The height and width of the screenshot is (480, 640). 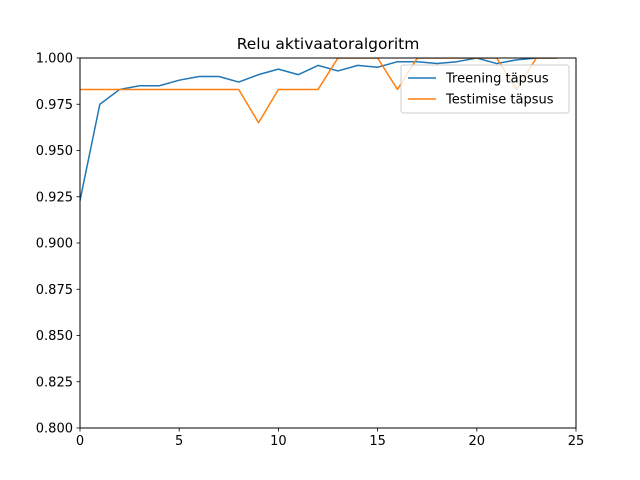 I want to click on x-tick-label: 20, so click(x=477, y=441).